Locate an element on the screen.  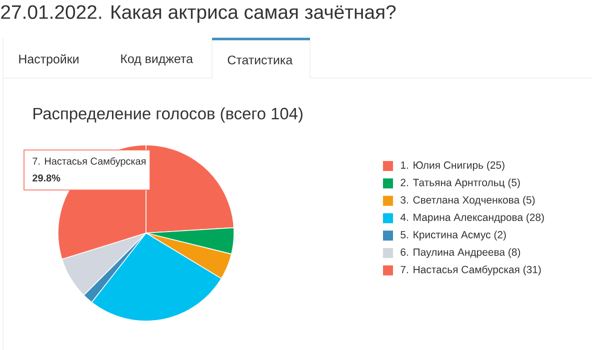
legend-label: 6. Паулина Андреева (8) is located at coordinates (460, 253).